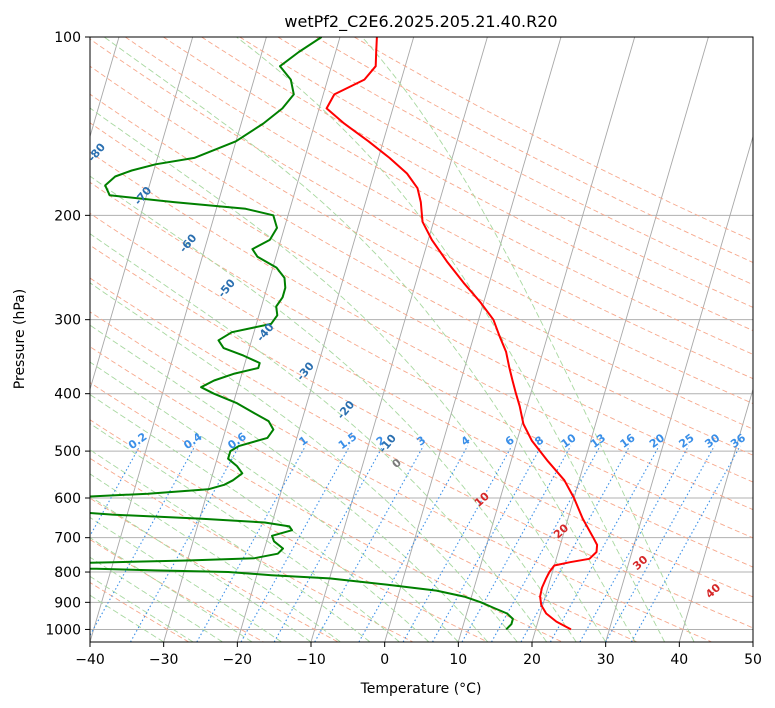 The width and height of the screenshot is (775, 708). I want to click on x-tick-label: 30, so click(606, 660).